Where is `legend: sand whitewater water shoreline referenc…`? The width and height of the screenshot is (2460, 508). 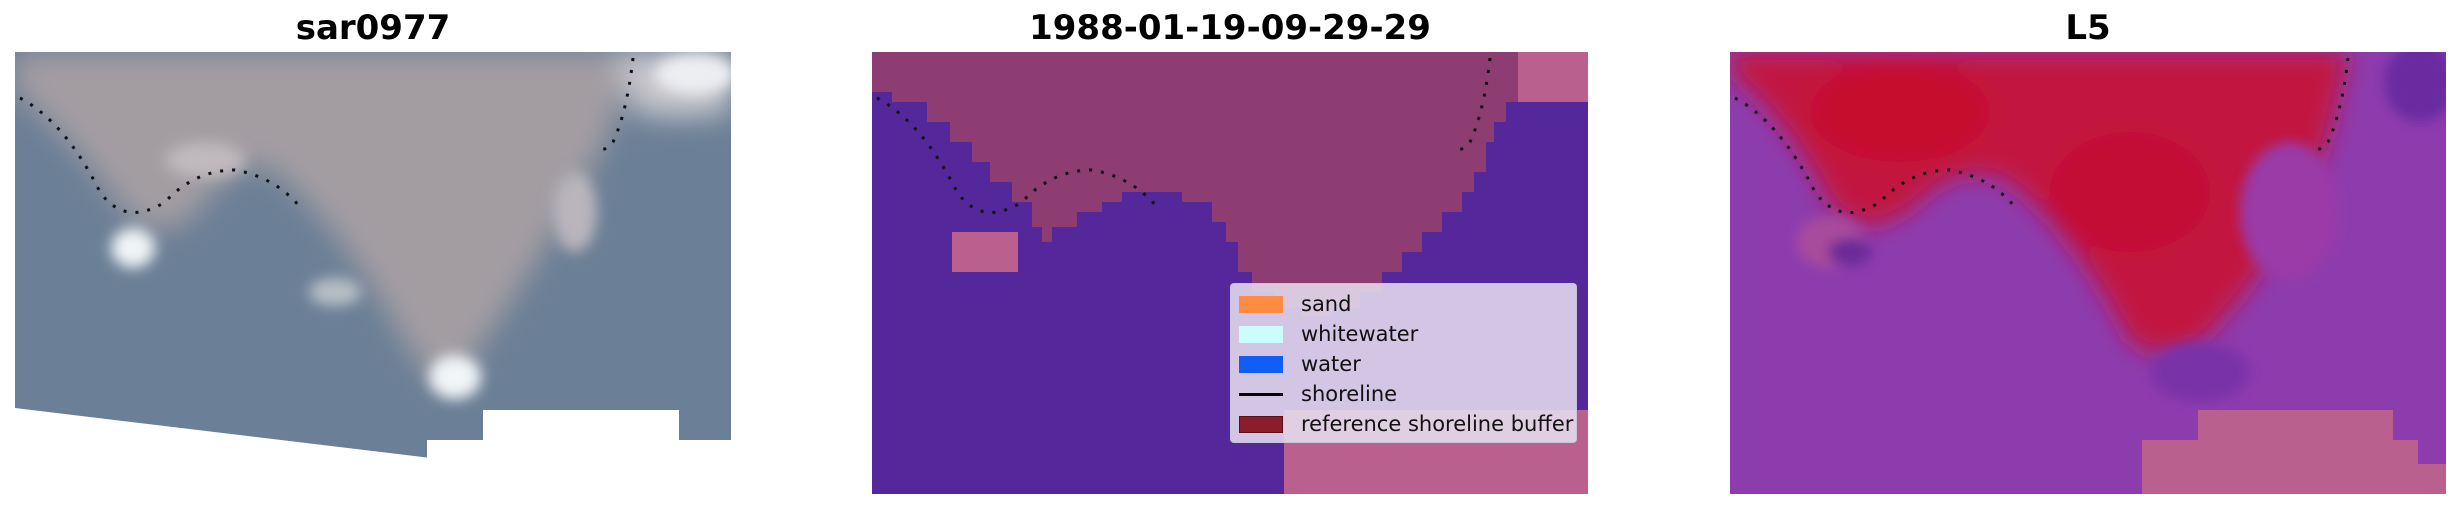 legend: sand whitewater water shoreline referenc… is located at coordinates (1403, 363).